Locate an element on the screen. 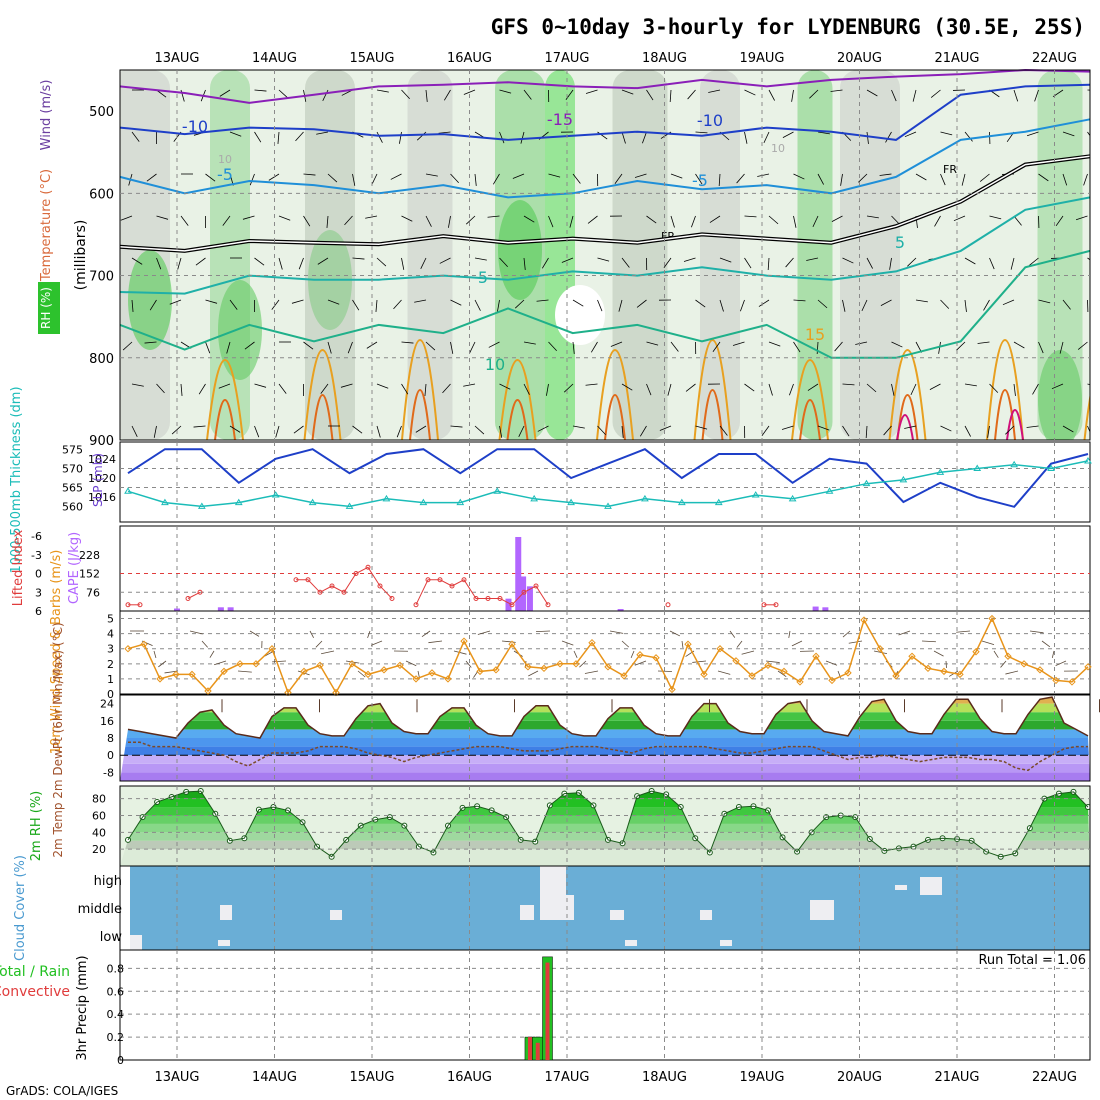 This screenshot has width=1100, height=1100. thickness-marker is located at coordinates (460, 502).